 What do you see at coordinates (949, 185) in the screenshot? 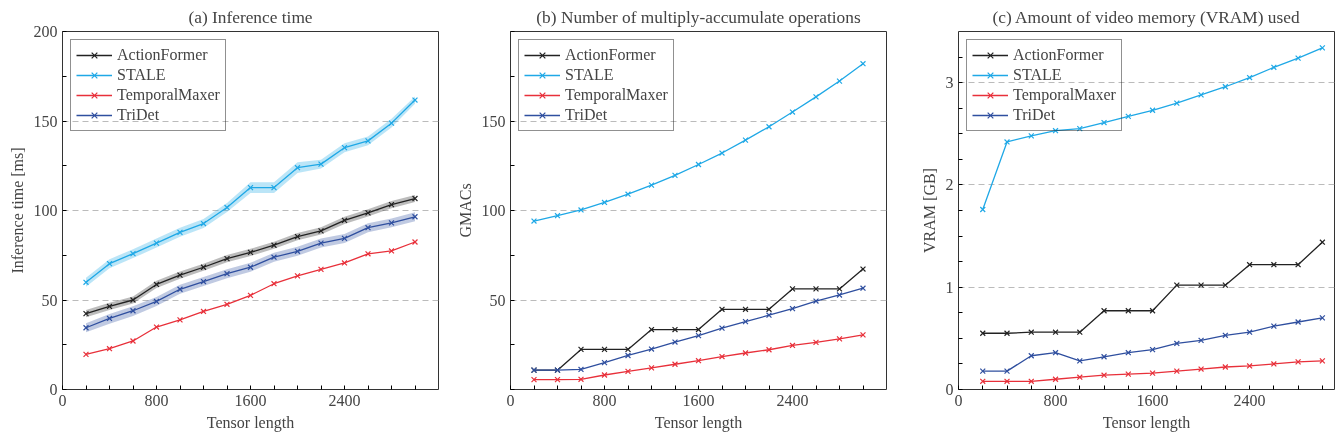
I see `y-tick-label: 2` at bounding box center [949, 185].